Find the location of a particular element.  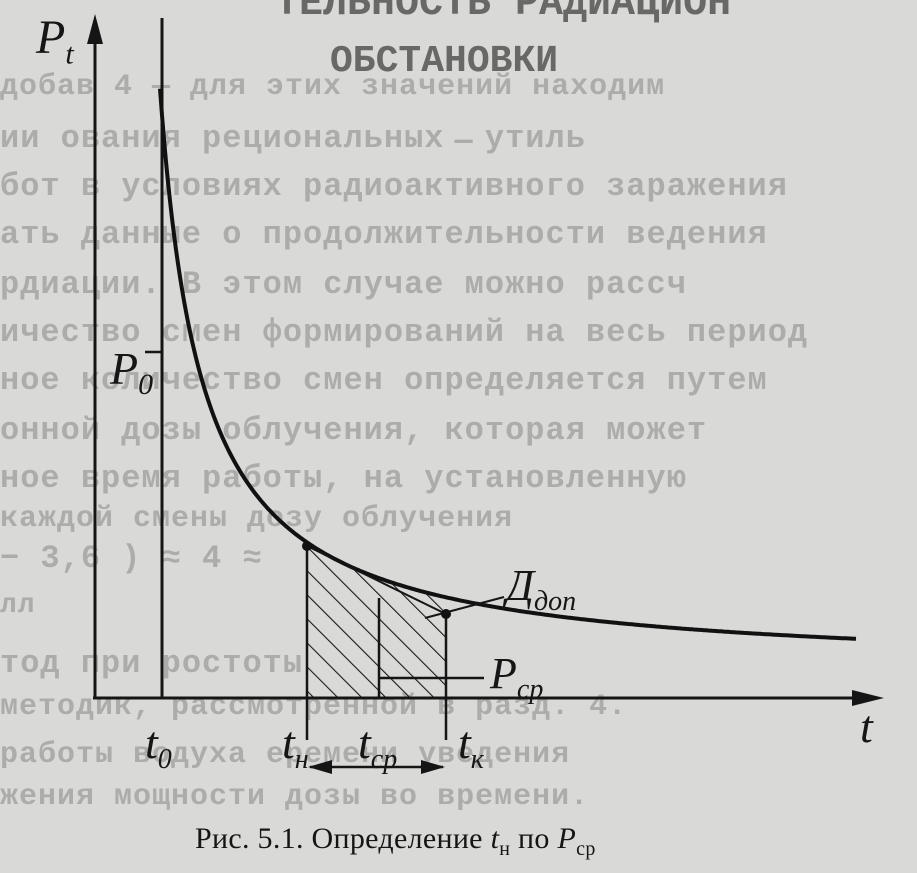

background-text-line: ное время работы, на установленную is located at coordinates (343, 478).